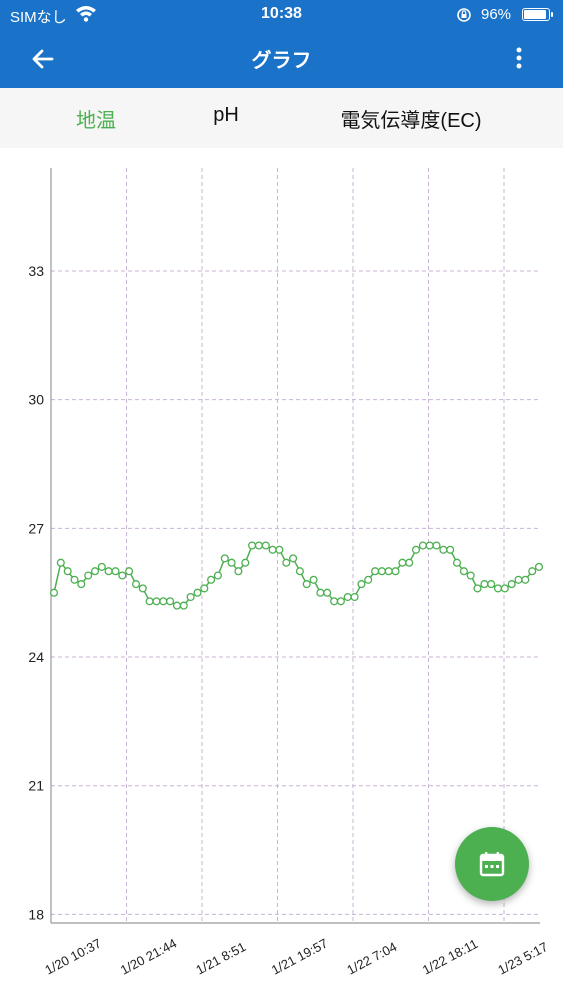 This screenshot has width=563, height=1000. I want to click on x-tick-label: 1/21 8:51, so click(220, 958).